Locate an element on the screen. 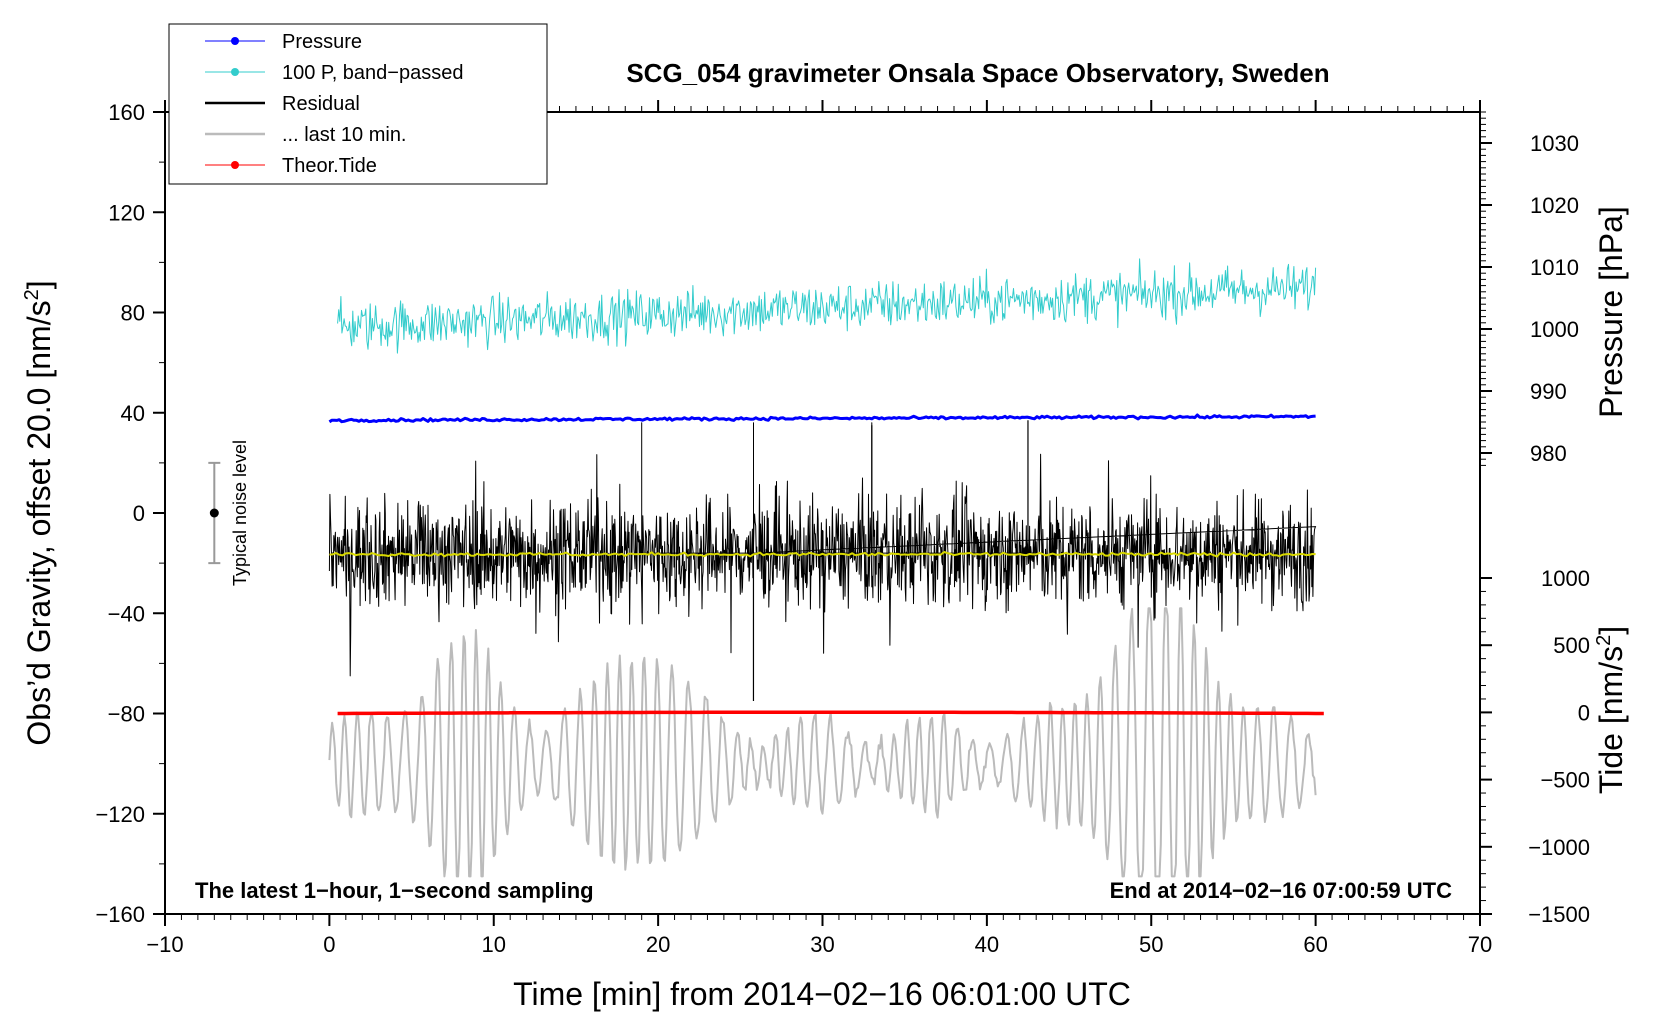 The image size is (1660, 1020). tide-axis-title-unit: [nm/s is located at coordinates (1611, 685).